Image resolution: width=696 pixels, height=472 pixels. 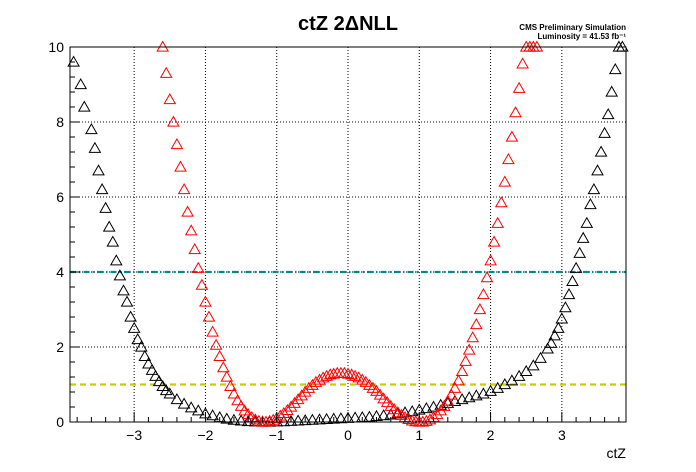 I want to click on x-tick-label: −2, so click(x=205, y=435).